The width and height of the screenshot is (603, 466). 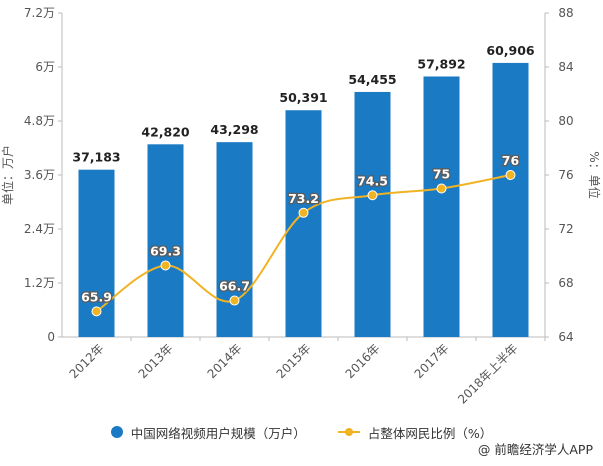 What do you see at coordinates (441, 63) in the screenshot?
I see `bar-data-label: 57,892` at bounding box center [441, 63].